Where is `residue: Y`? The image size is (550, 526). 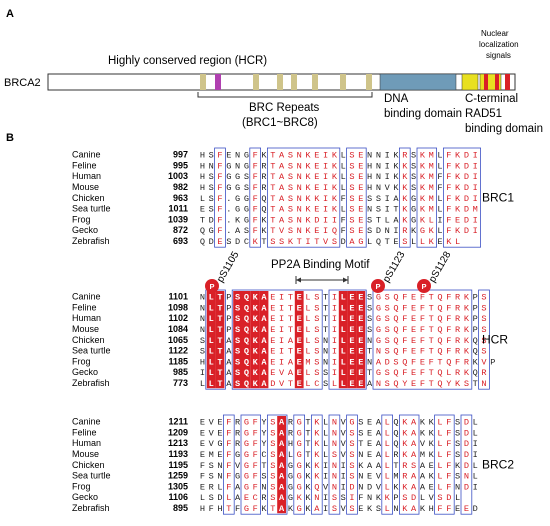
residue: Y is located at coordinates (263, 433).